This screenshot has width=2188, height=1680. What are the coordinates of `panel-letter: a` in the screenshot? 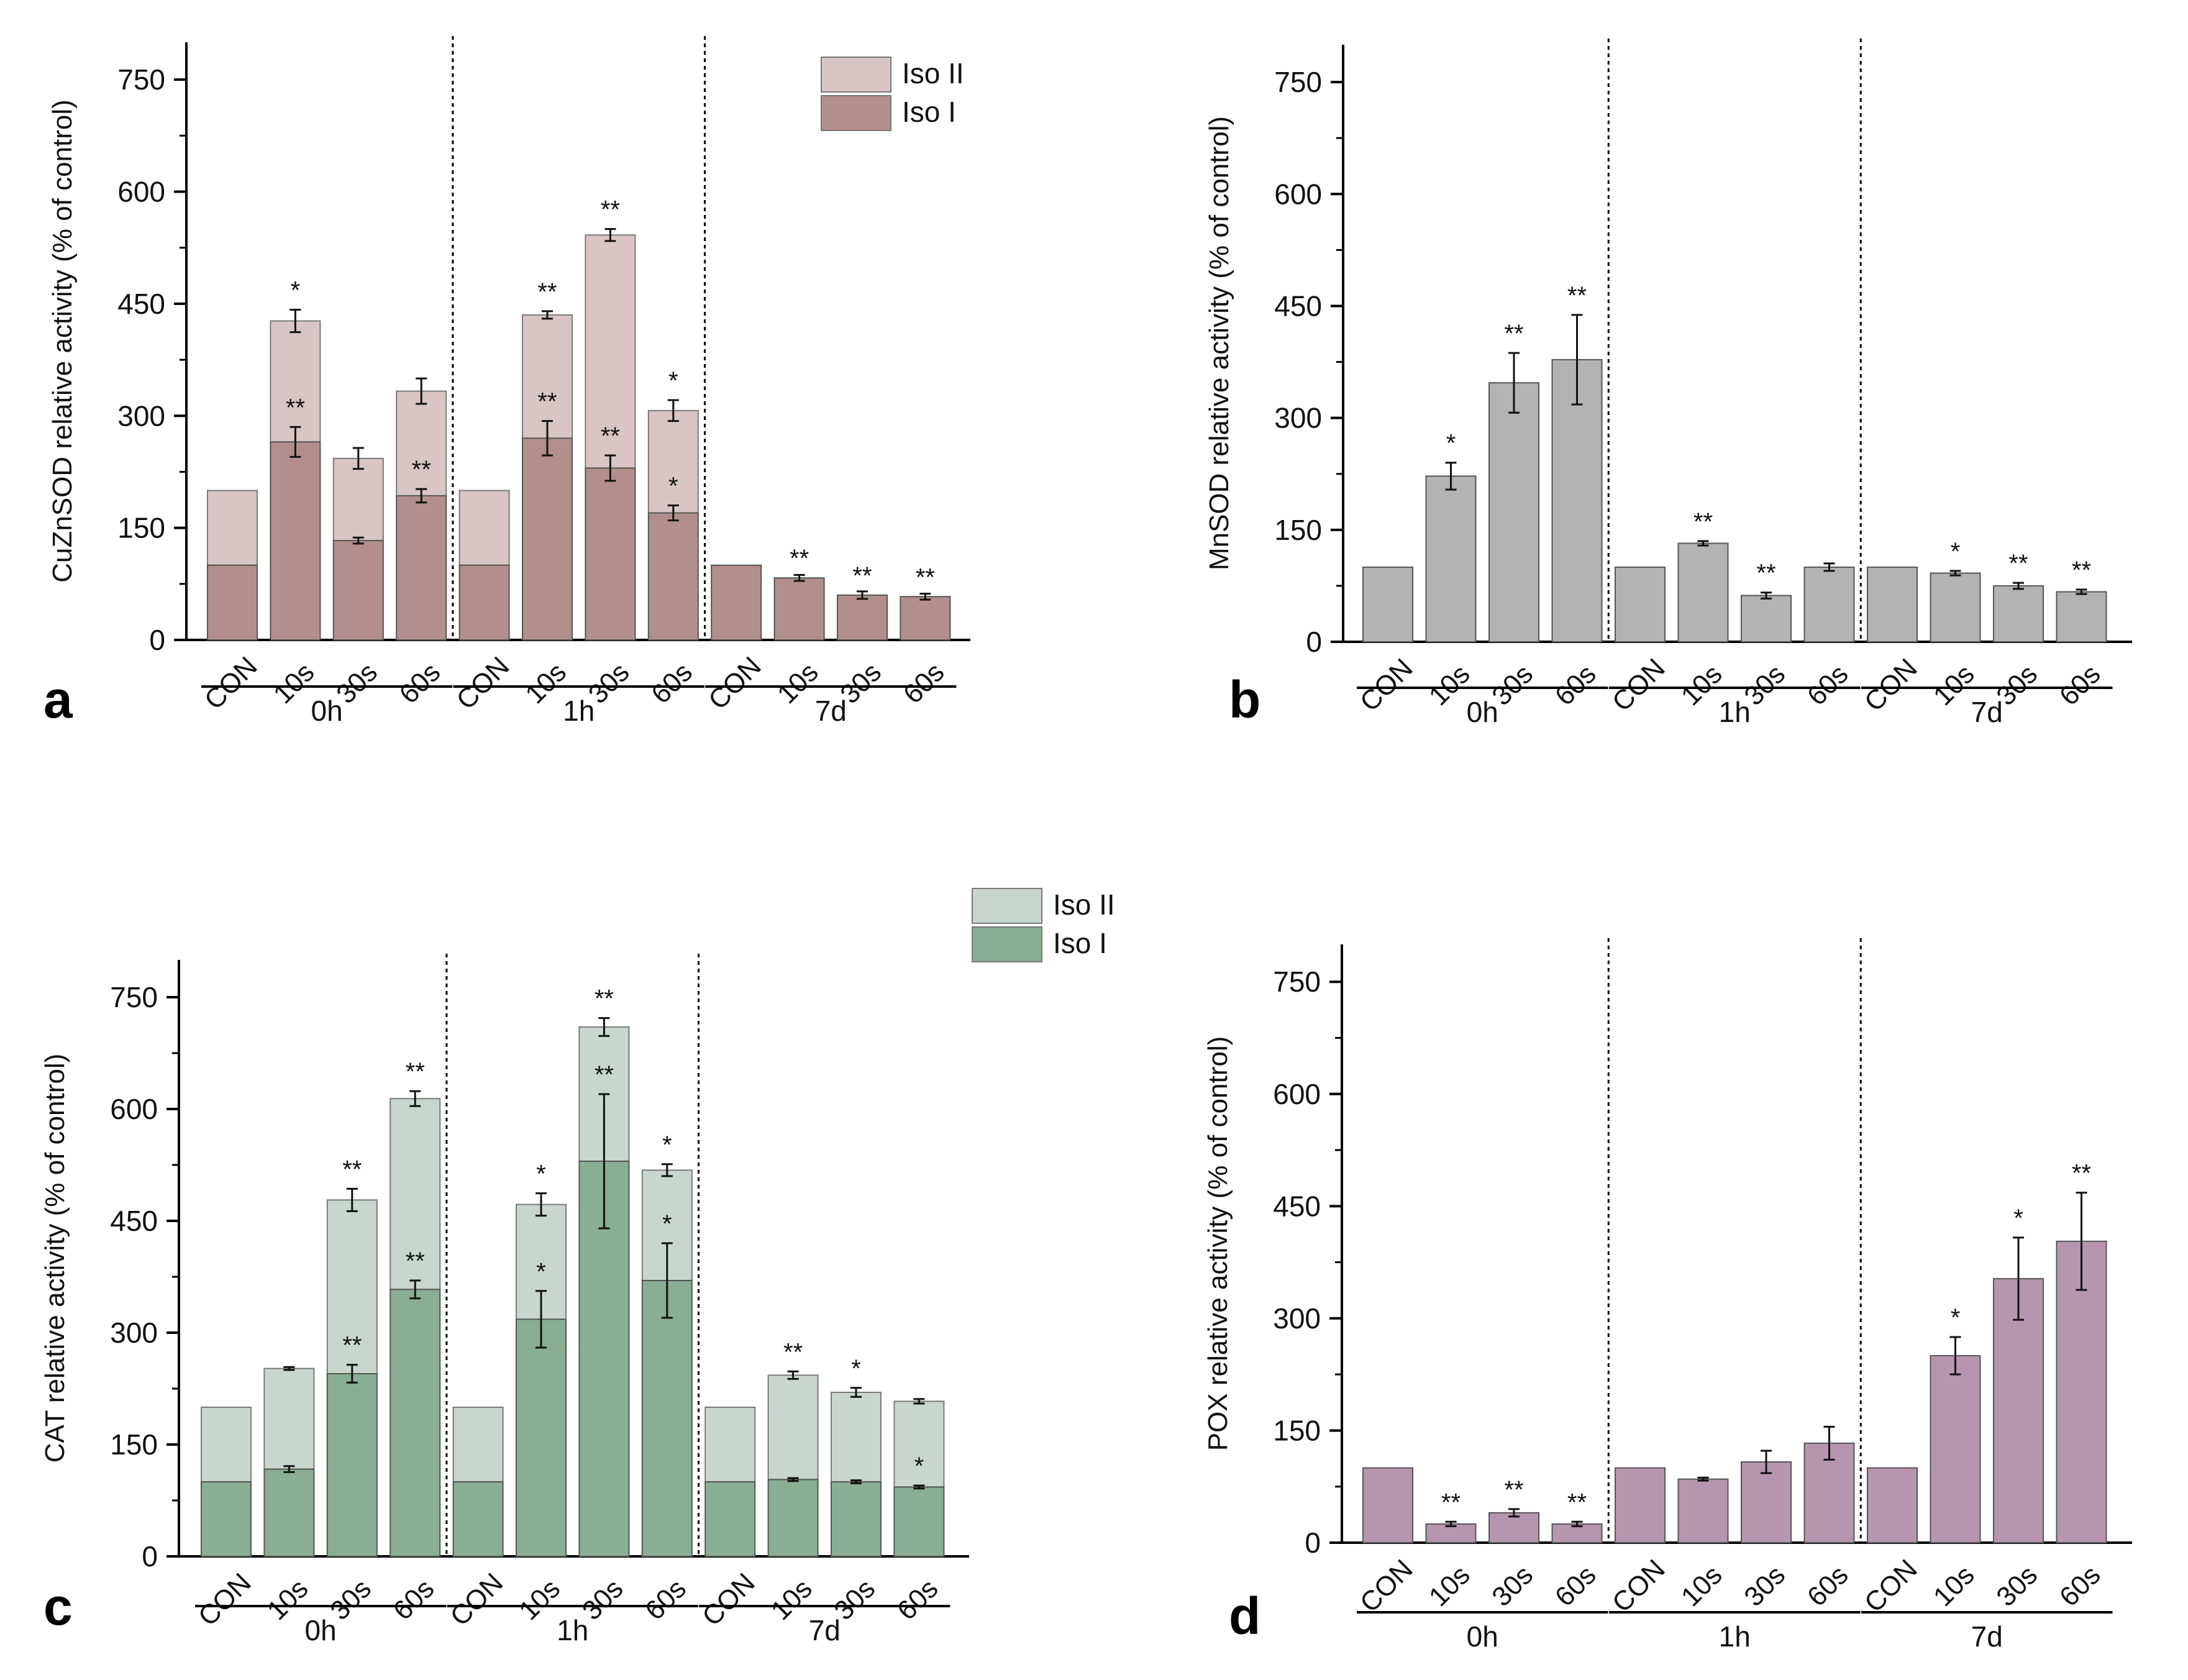 It's located at (58, 699).